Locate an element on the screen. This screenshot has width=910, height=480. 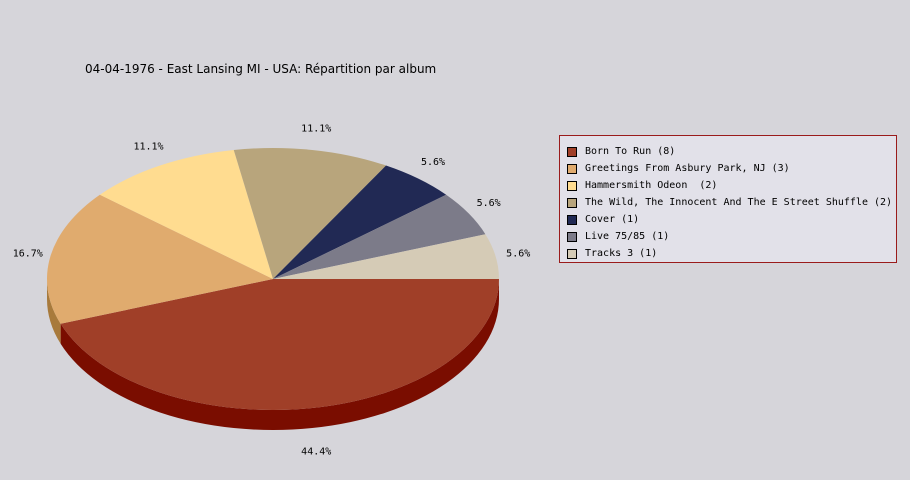
legend-item: Hammersmith Odeon (2) is located at coordinates (728, 185).